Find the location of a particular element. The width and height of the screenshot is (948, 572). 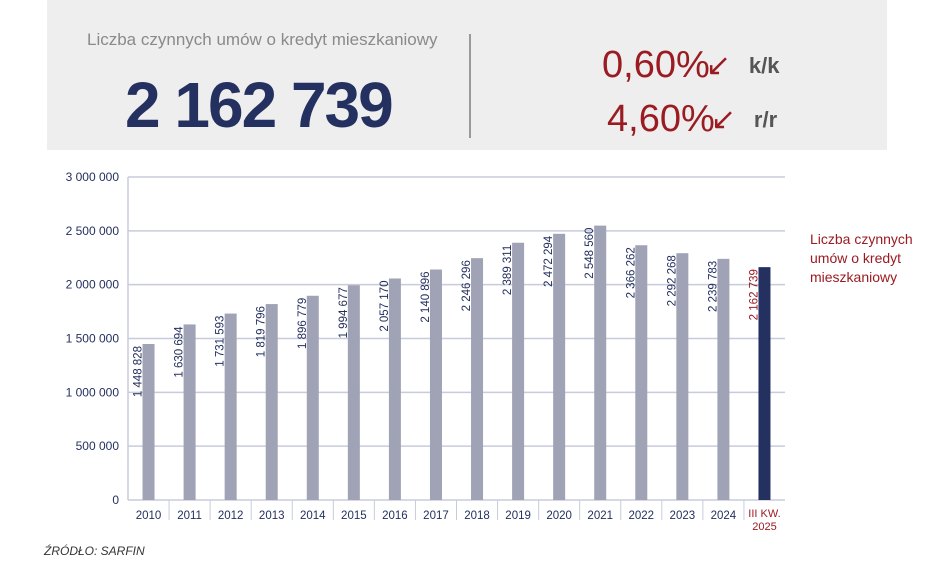

x-tick-label: 2016 is located at coordinates (395, 516).